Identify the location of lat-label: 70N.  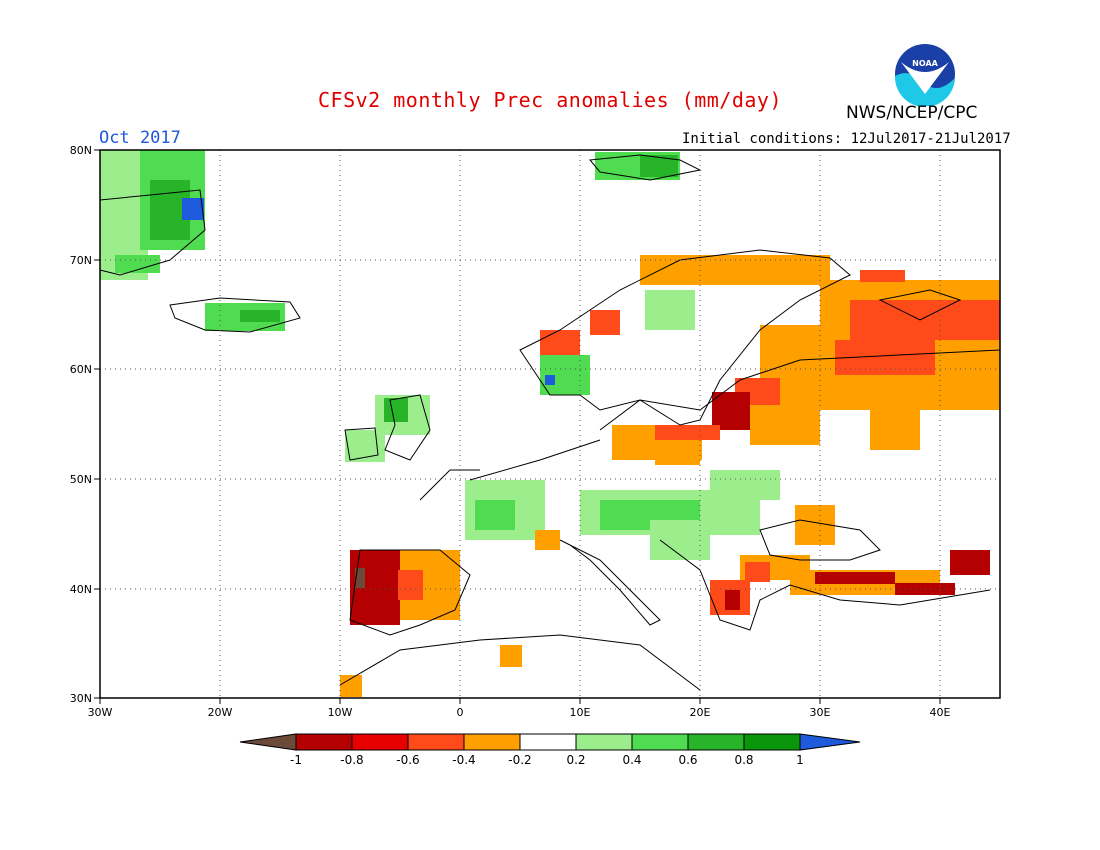
(81, 260).